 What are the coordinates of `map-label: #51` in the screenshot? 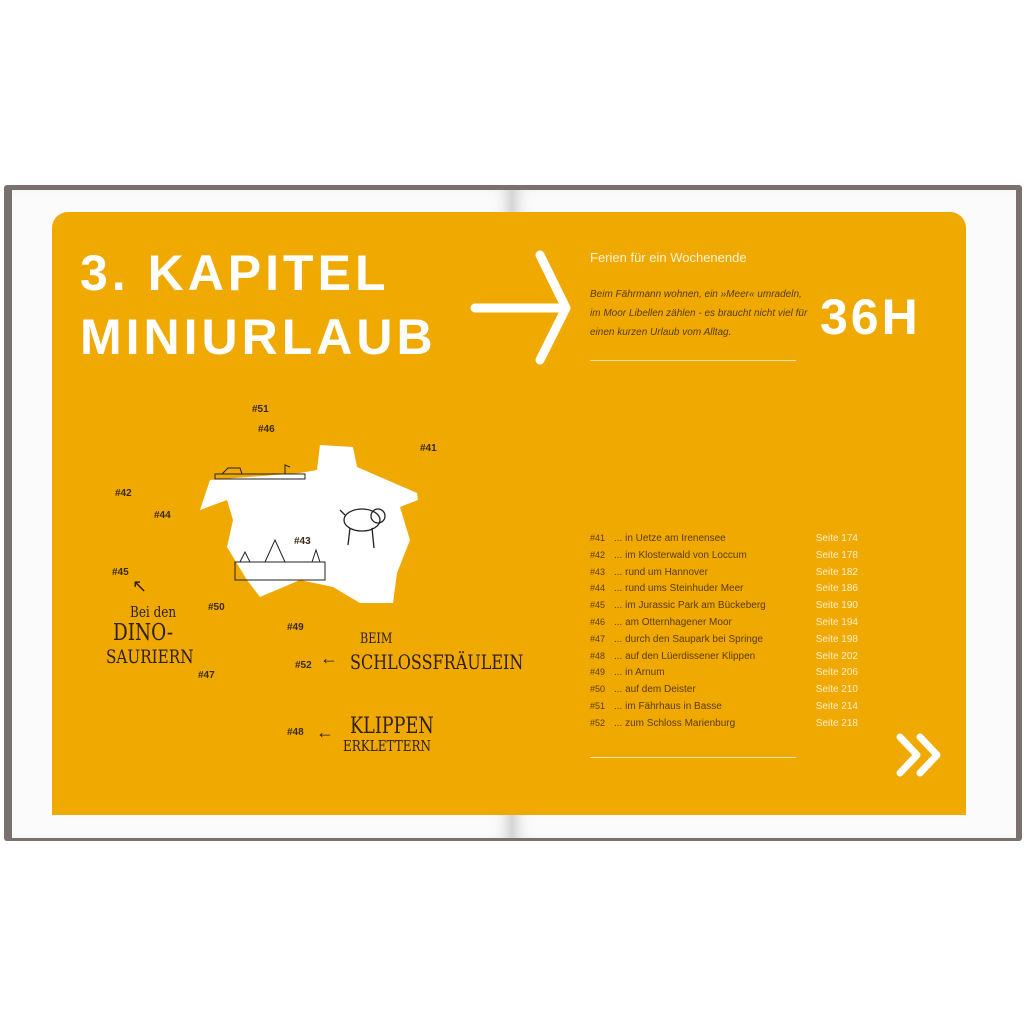 It's located at (260, 409).